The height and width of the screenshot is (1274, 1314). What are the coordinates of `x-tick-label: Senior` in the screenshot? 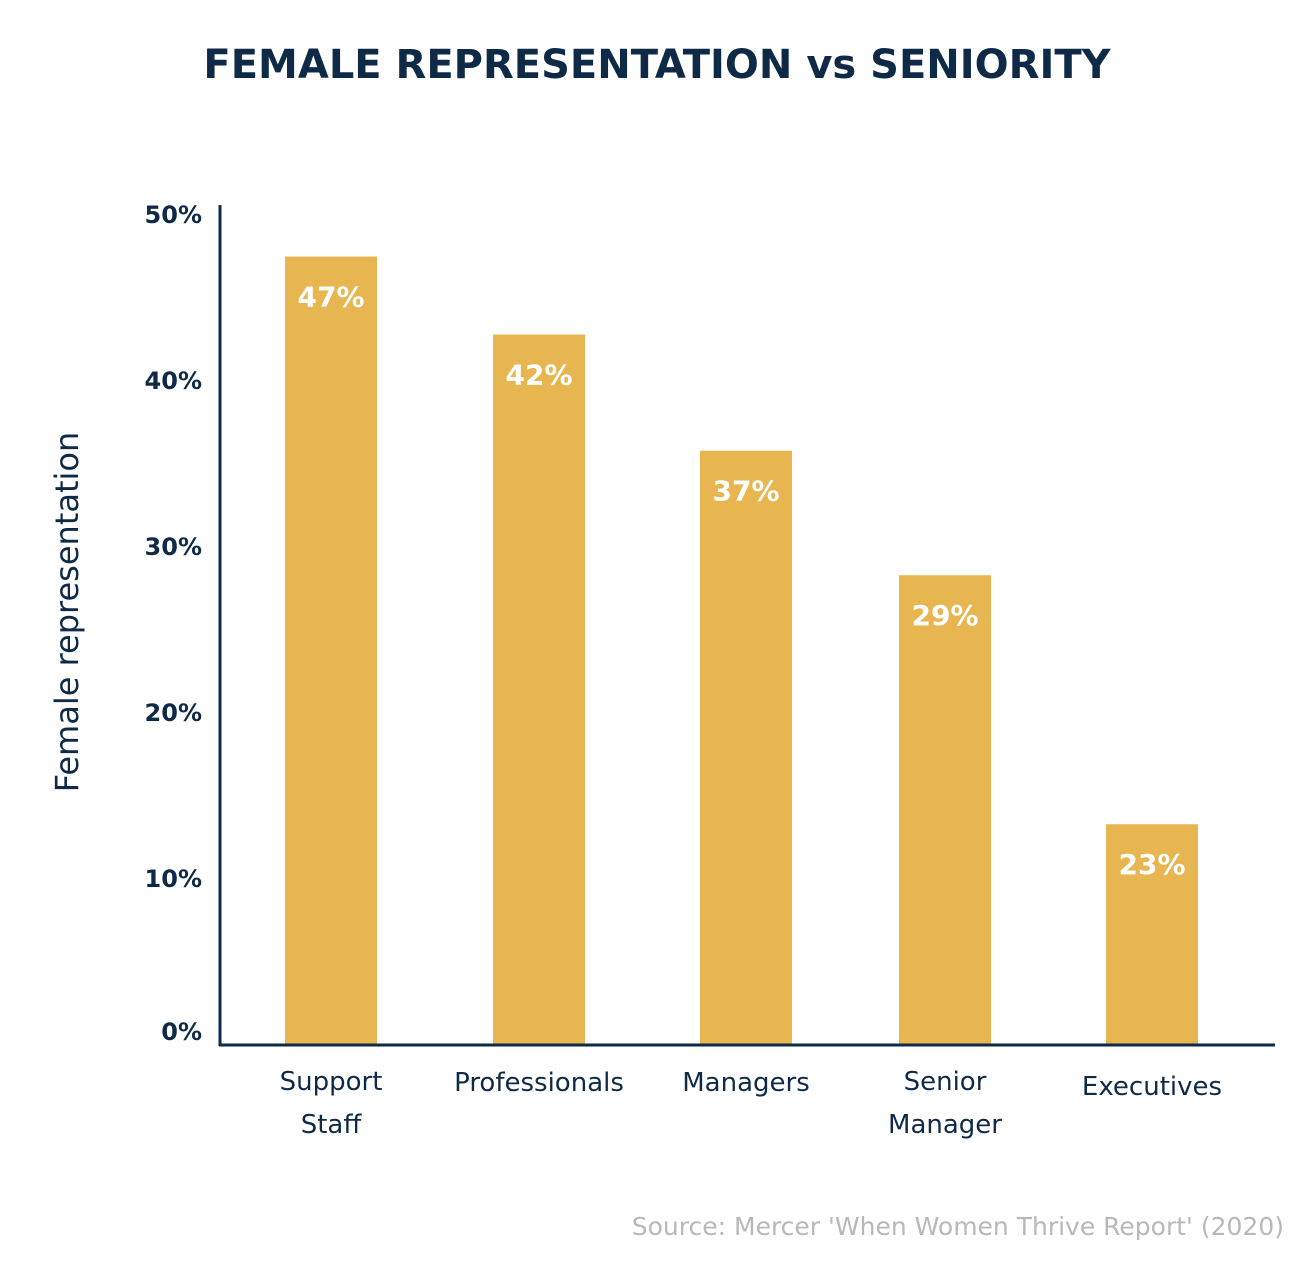 It's located at (945, 1082).